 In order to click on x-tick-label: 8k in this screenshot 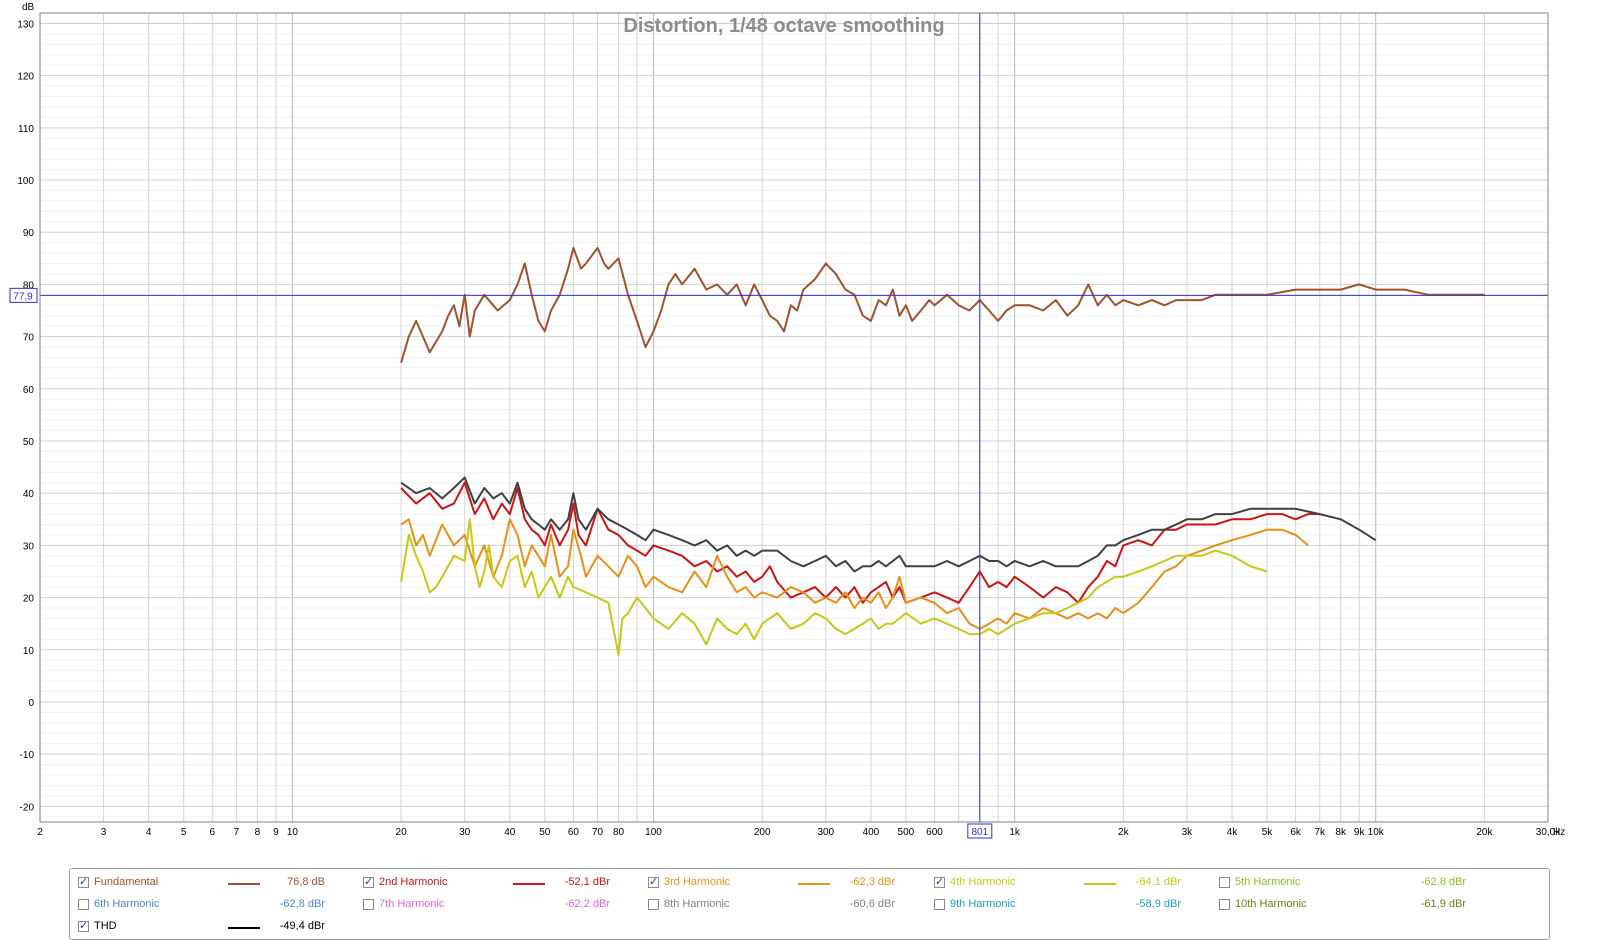, I will do `click(1341, 832)`.